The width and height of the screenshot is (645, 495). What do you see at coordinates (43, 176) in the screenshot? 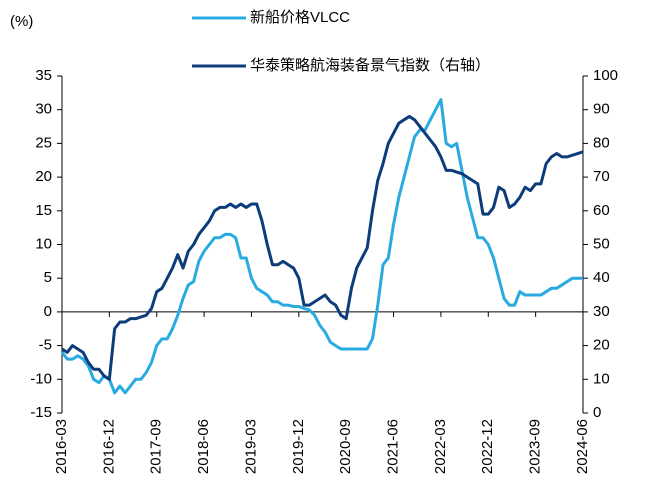
I see `y-tick-label: 20` at bounding box center [43, 176].